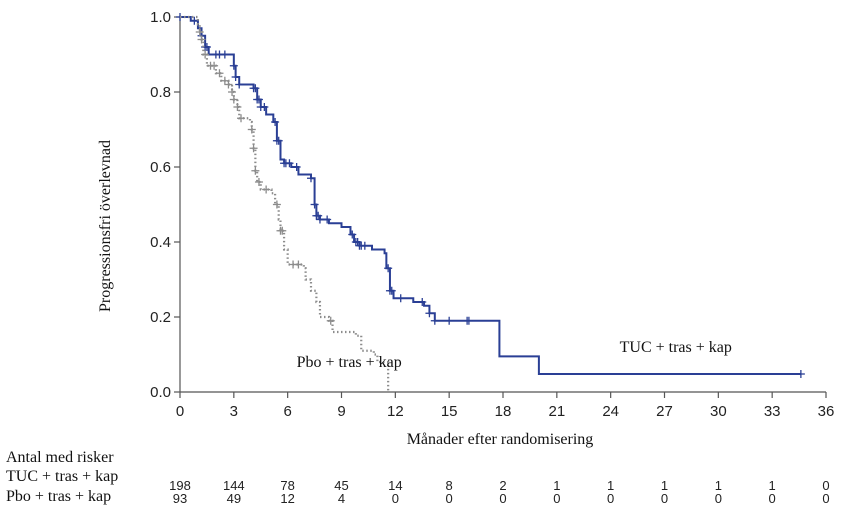  I want to click on risk-value: 49, so click(234, 498).